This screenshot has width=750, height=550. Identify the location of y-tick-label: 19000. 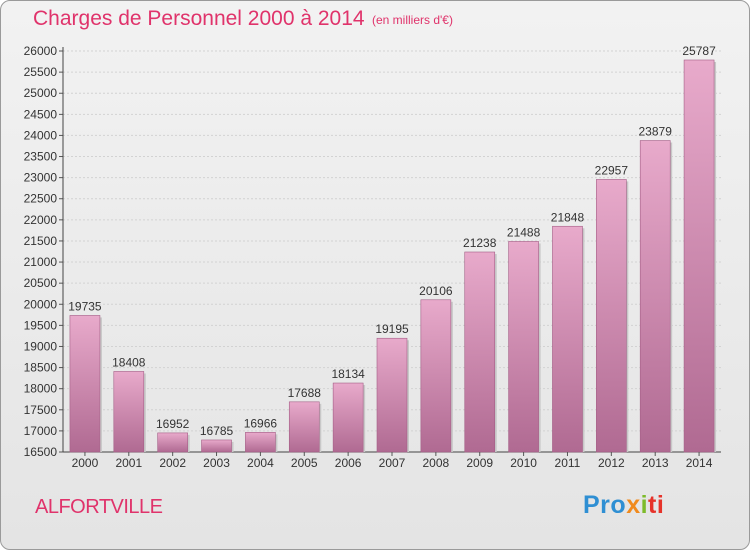
(41, 346).